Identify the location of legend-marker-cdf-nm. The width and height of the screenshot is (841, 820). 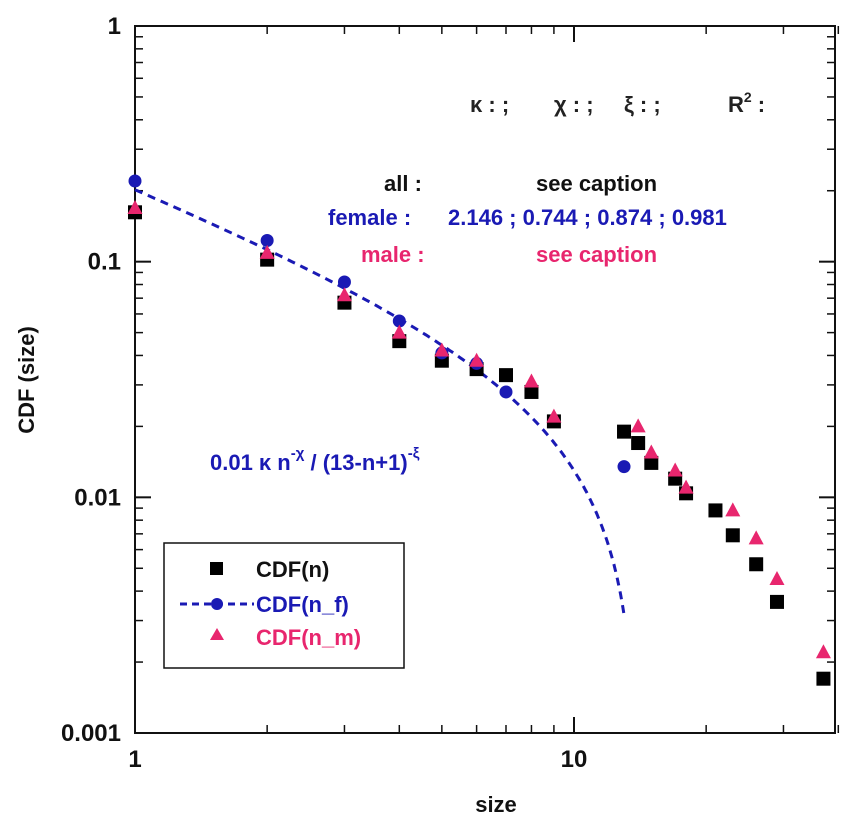
(217, 634).